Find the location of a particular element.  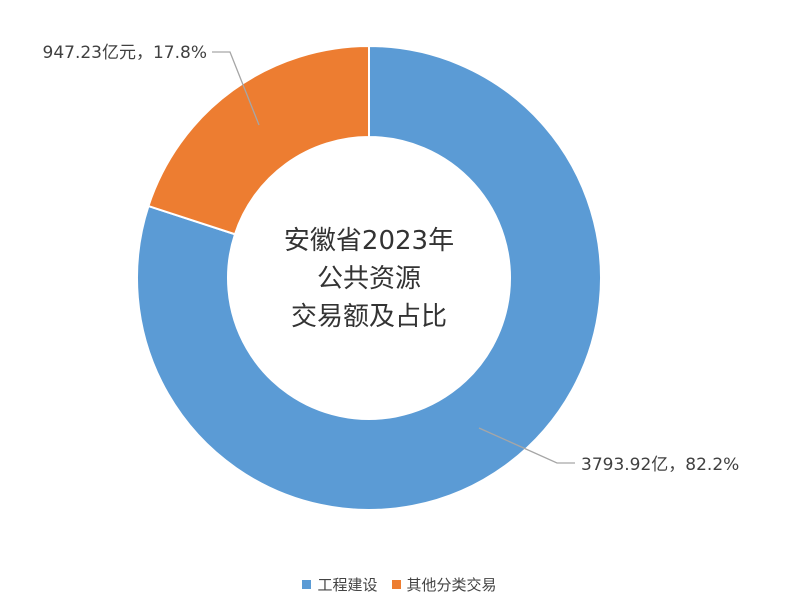

leader-line-engineering is located at coordinates (526, 445).